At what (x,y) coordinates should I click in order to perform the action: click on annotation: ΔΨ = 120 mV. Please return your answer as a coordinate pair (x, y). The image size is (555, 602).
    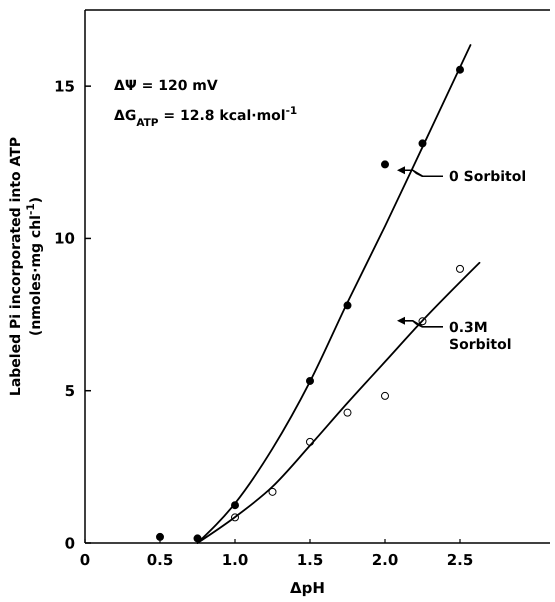
    Looking at the image, I should click on (166, 86).